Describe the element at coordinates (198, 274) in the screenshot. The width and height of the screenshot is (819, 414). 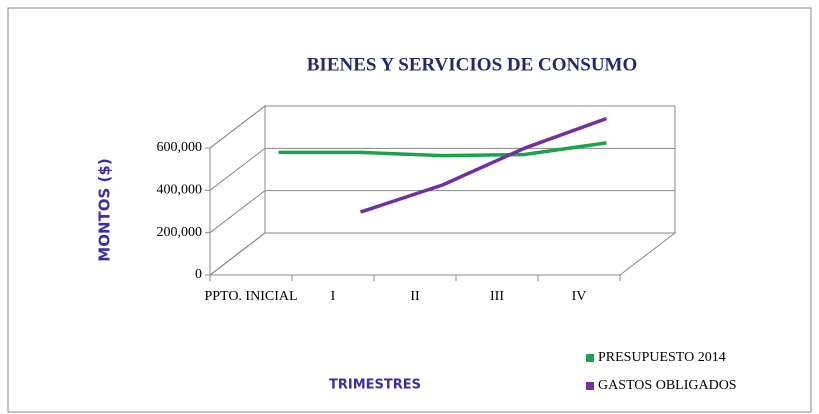
I see `y-tick-label: 0` at that location.